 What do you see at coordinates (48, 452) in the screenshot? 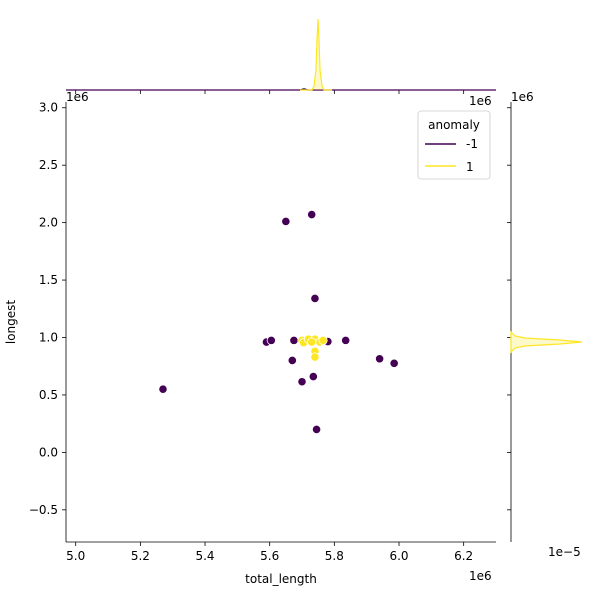
I see `y-tick-label: 0.0` at bounding box center [48, 452].